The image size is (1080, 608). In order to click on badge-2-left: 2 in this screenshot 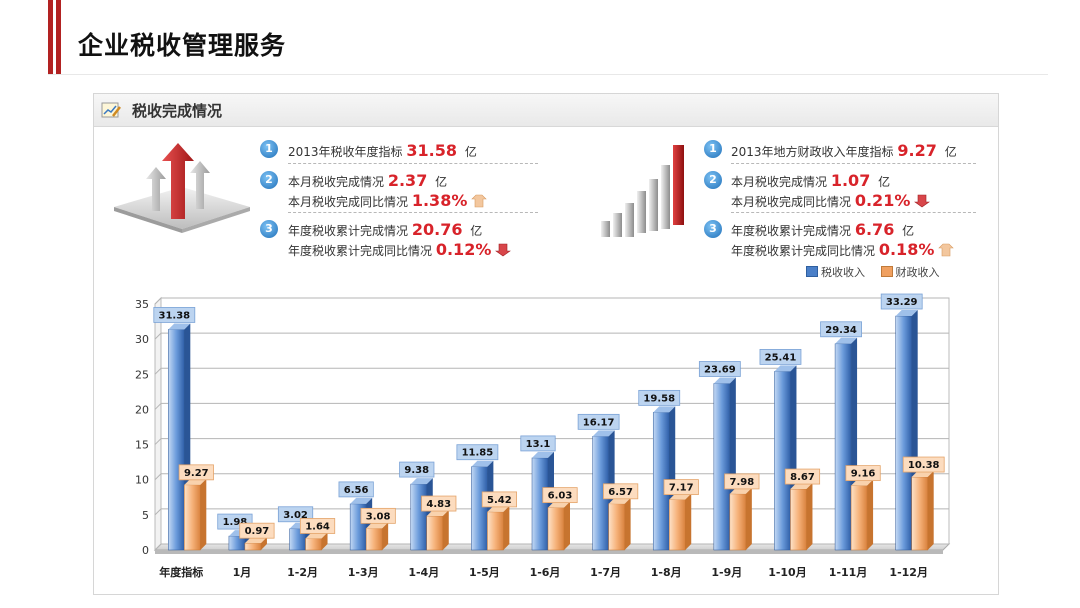, I will do `click(269, 180)`.